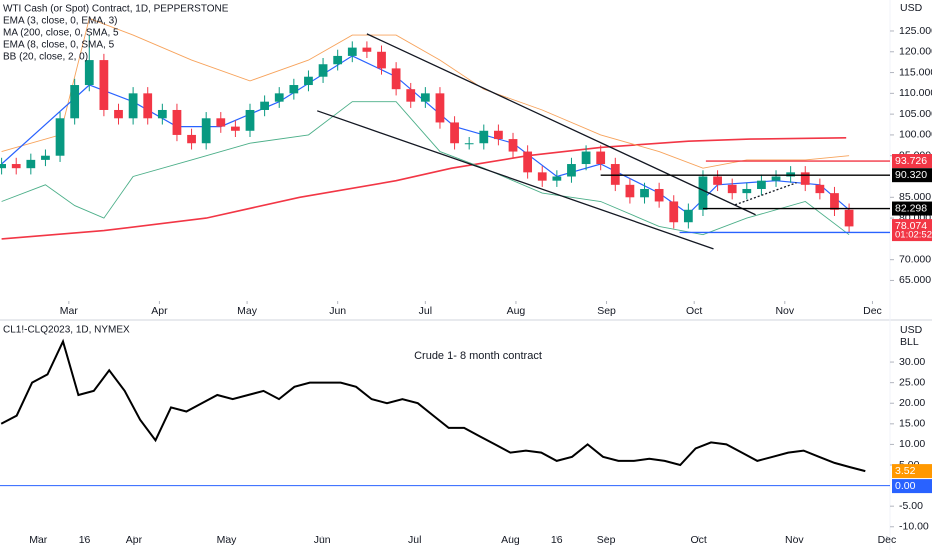 The image size is (932, 550). Describe the element at coordinates (872, 311) in the screenshot. I see `x-tick-label: Dec` at that location.